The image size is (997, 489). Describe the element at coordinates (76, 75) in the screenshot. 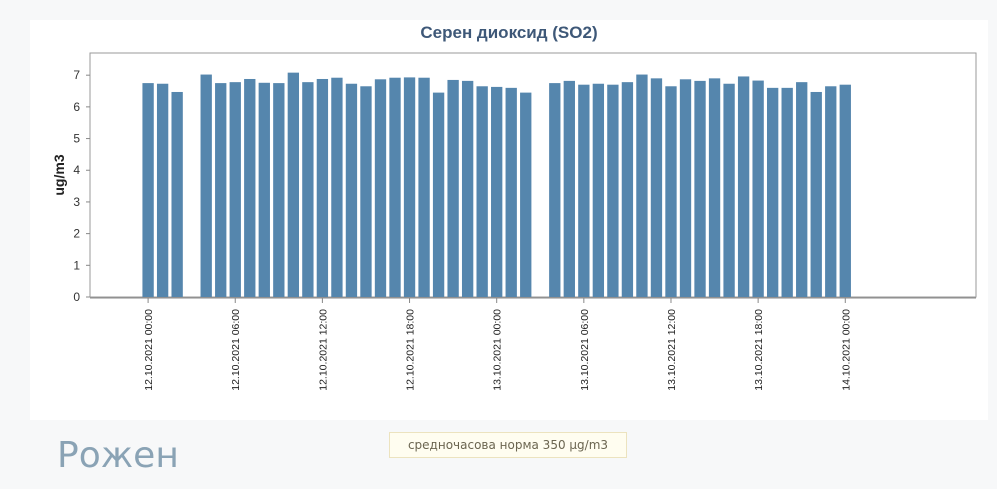

I see `y-tick-label: 7` at that location.